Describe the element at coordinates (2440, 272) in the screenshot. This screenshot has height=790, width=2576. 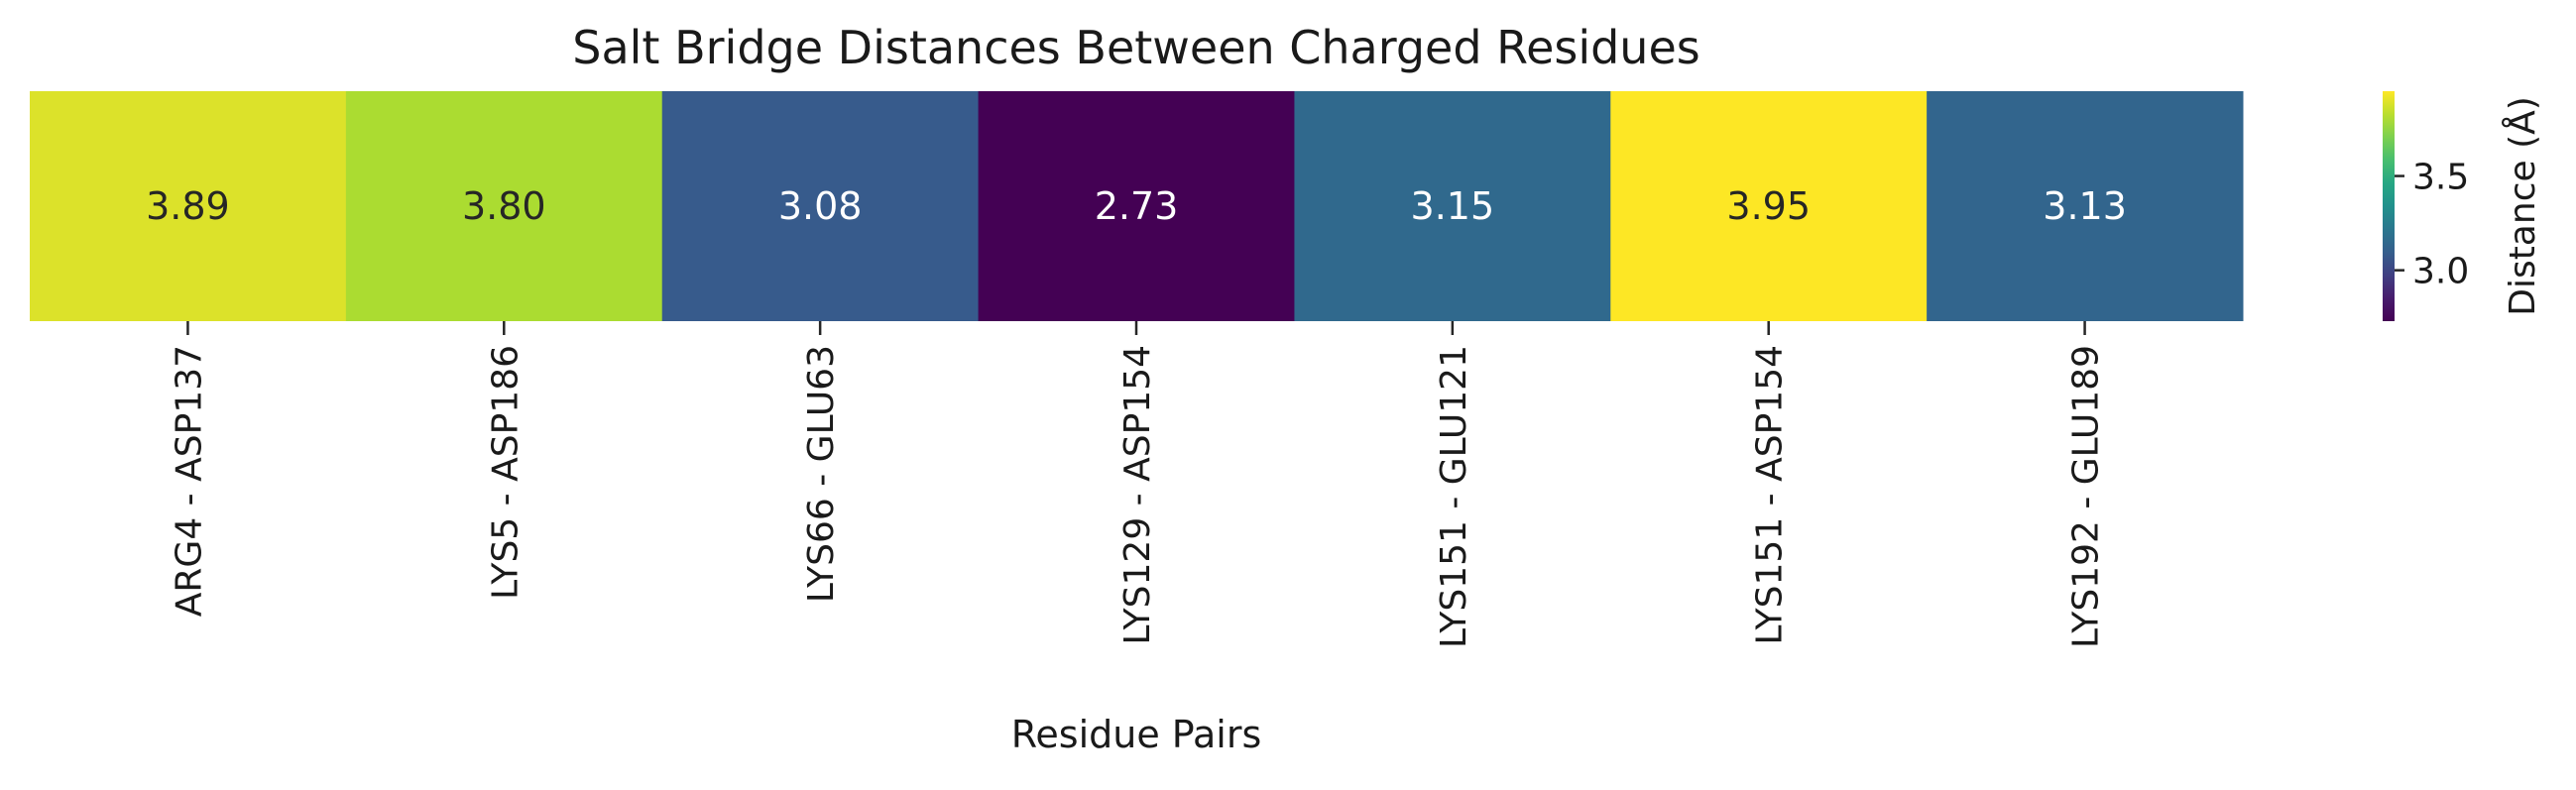
I see `colorbar-tick-label: 3.0` at that location.